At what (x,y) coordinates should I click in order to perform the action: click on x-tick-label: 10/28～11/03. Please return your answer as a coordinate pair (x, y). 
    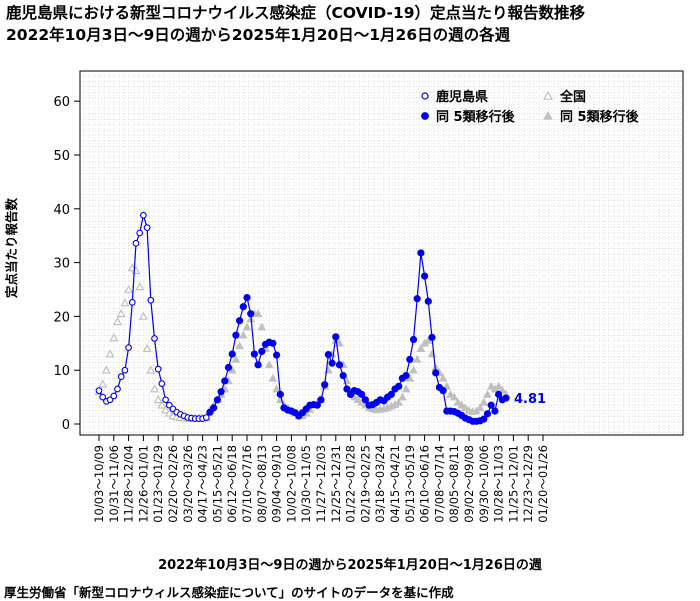
    Looking at the image, I should click on (499, 484).